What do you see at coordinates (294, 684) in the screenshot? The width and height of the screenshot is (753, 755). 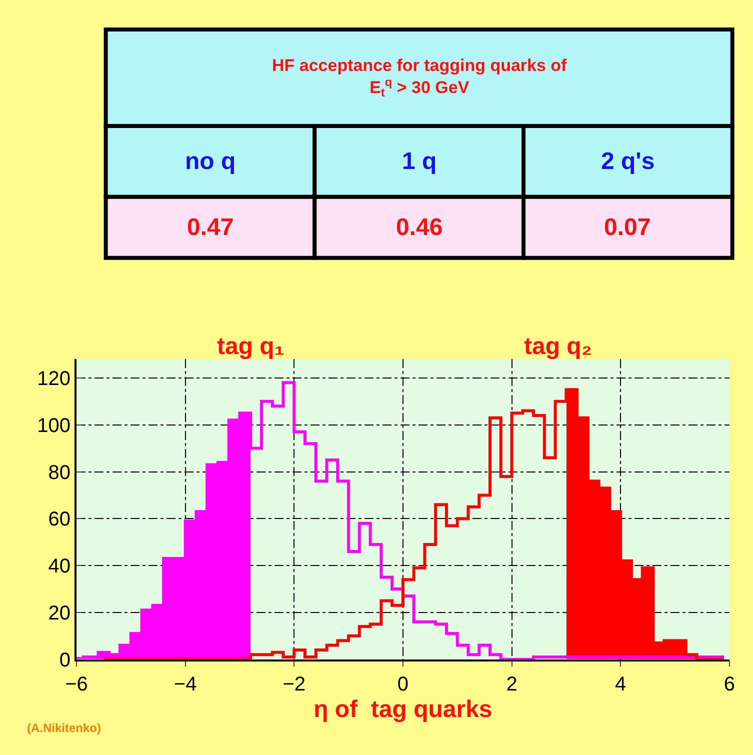 I see `x-tick-label: −2` at bounding box center [294, 684].